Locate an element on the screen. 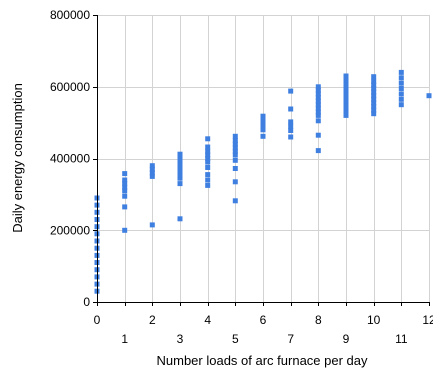  y-tick-labels: 0 200000 400000 600000 800000 is located at coordinates (70, 158).